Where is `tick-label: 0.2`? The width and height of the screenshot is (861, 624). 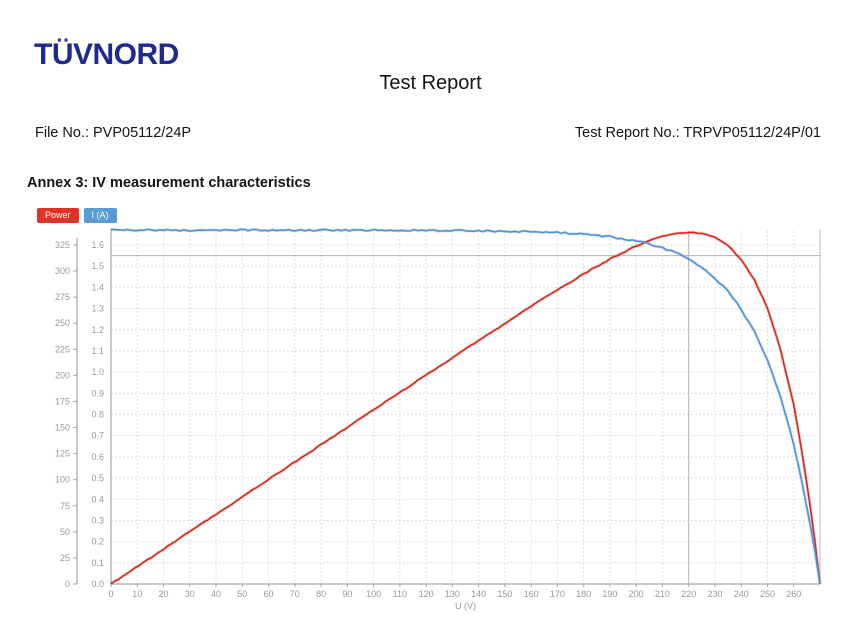 tick-label: 0.2 is located at coordinates (97, 542).